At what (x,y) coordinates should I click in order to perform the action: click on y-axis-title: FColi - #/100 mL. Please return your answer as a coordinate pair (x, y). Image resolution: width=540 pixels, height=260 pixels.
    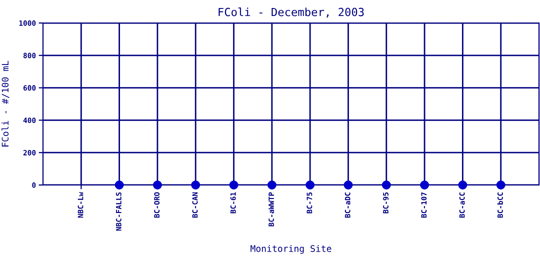
    Looking at the image, I should click on (6, 103).